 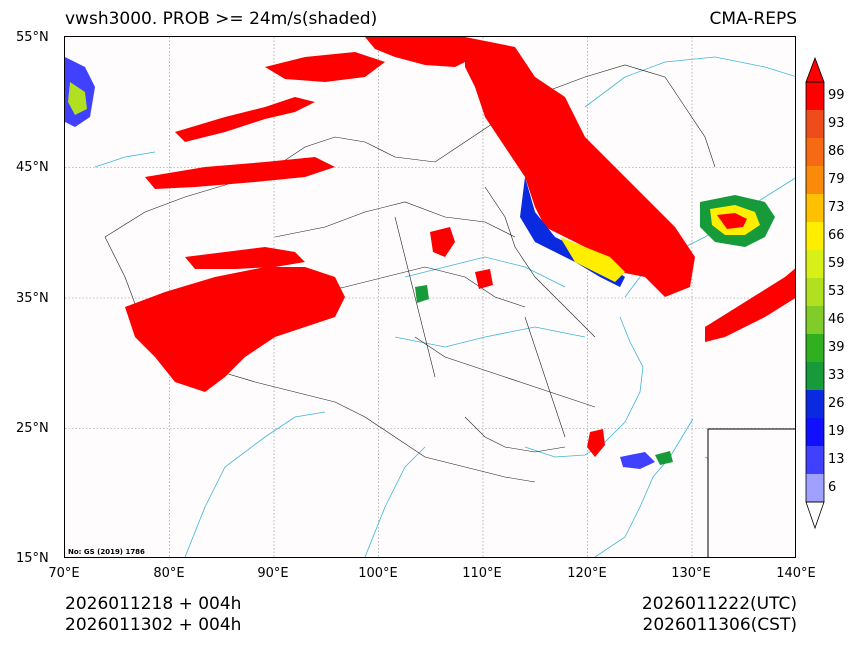 I want to click on shade-east-band, so click(x=750, y=305).